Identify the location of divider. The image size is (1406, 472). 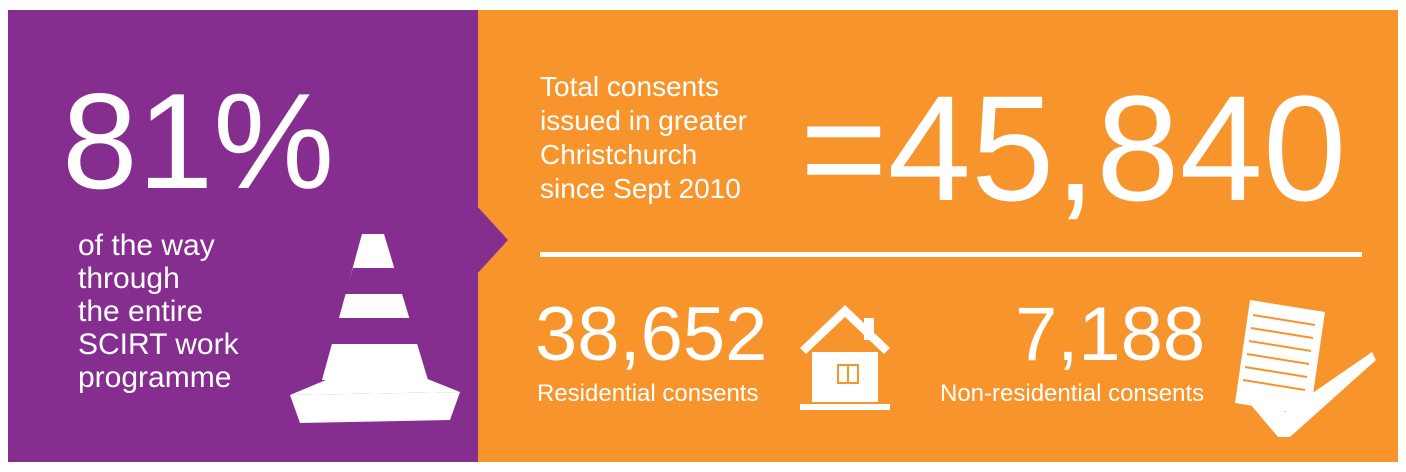
(951, 254).